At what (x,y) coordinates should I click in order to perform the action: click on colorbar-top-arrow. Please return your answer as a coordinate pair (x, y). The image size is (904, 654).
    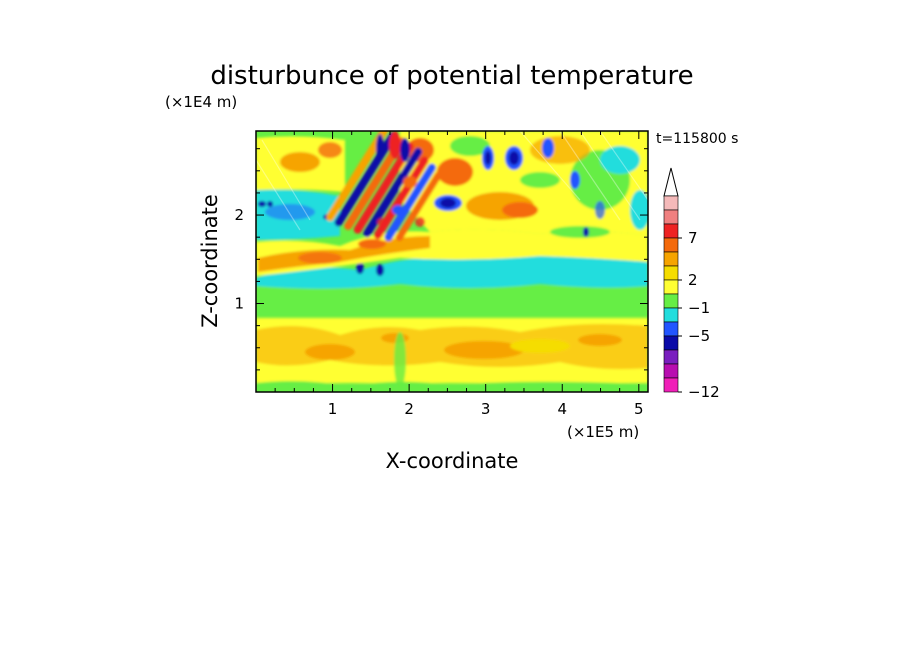
    Looking at the image, I should click on (671, 182).